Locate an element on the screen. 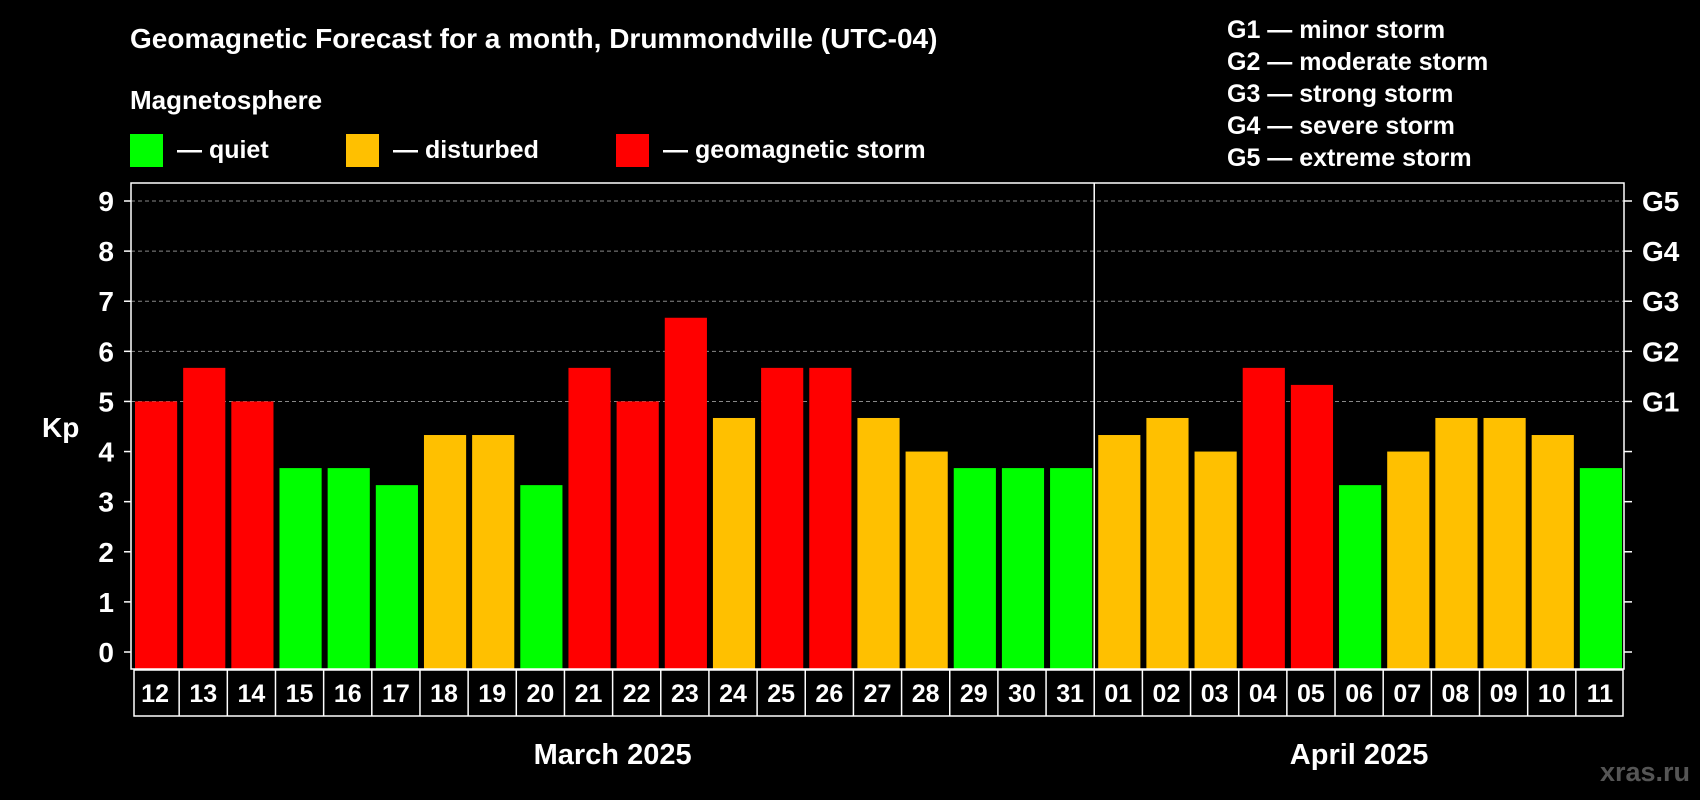 This screenshot has height=800, width=1700. date-label: 03 is located at coordinates (1215, 694).